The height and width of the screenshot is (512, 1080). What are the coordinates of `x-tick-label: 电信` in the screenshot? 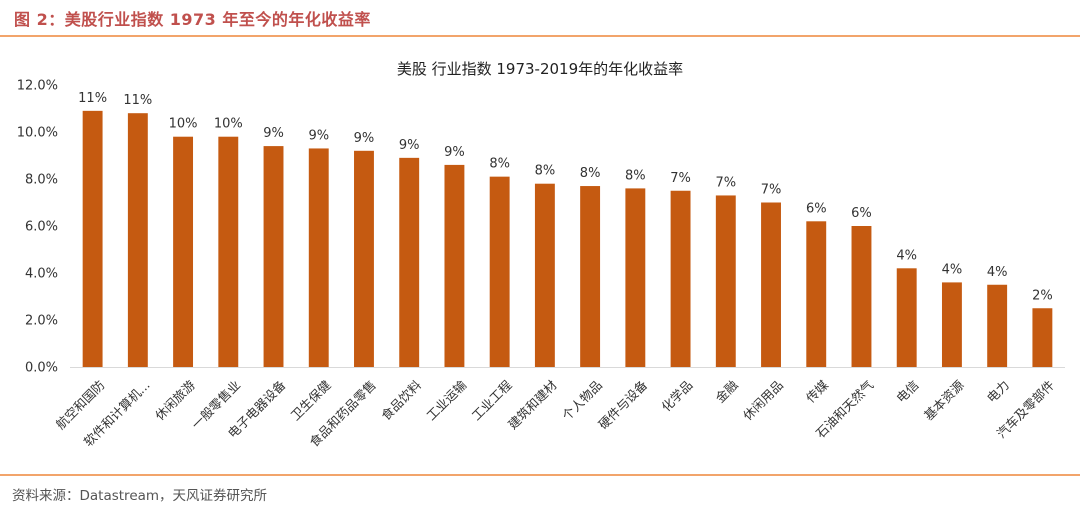 It's located at (907, 391).